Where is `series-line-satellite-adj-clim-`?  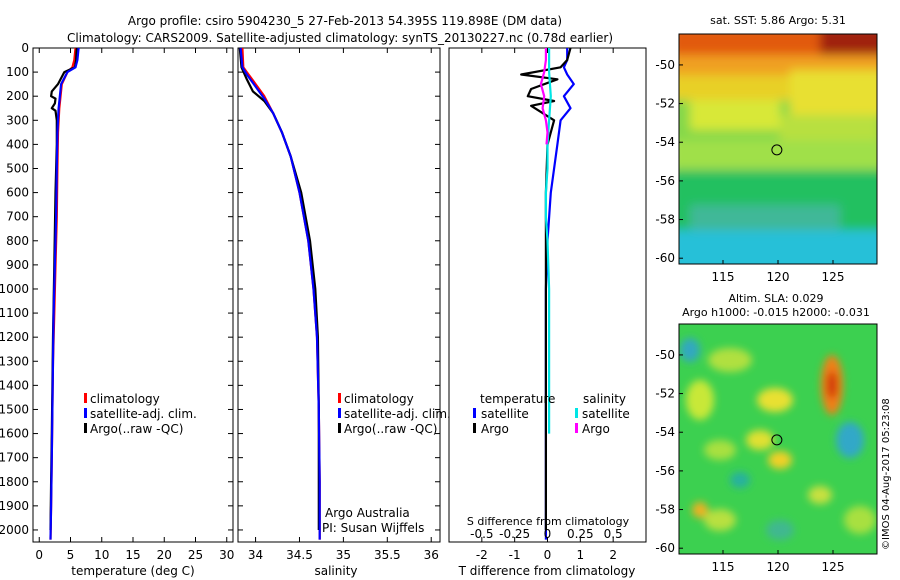 series-line-satellite-adj-clim- is located at coordinates (64, 293).